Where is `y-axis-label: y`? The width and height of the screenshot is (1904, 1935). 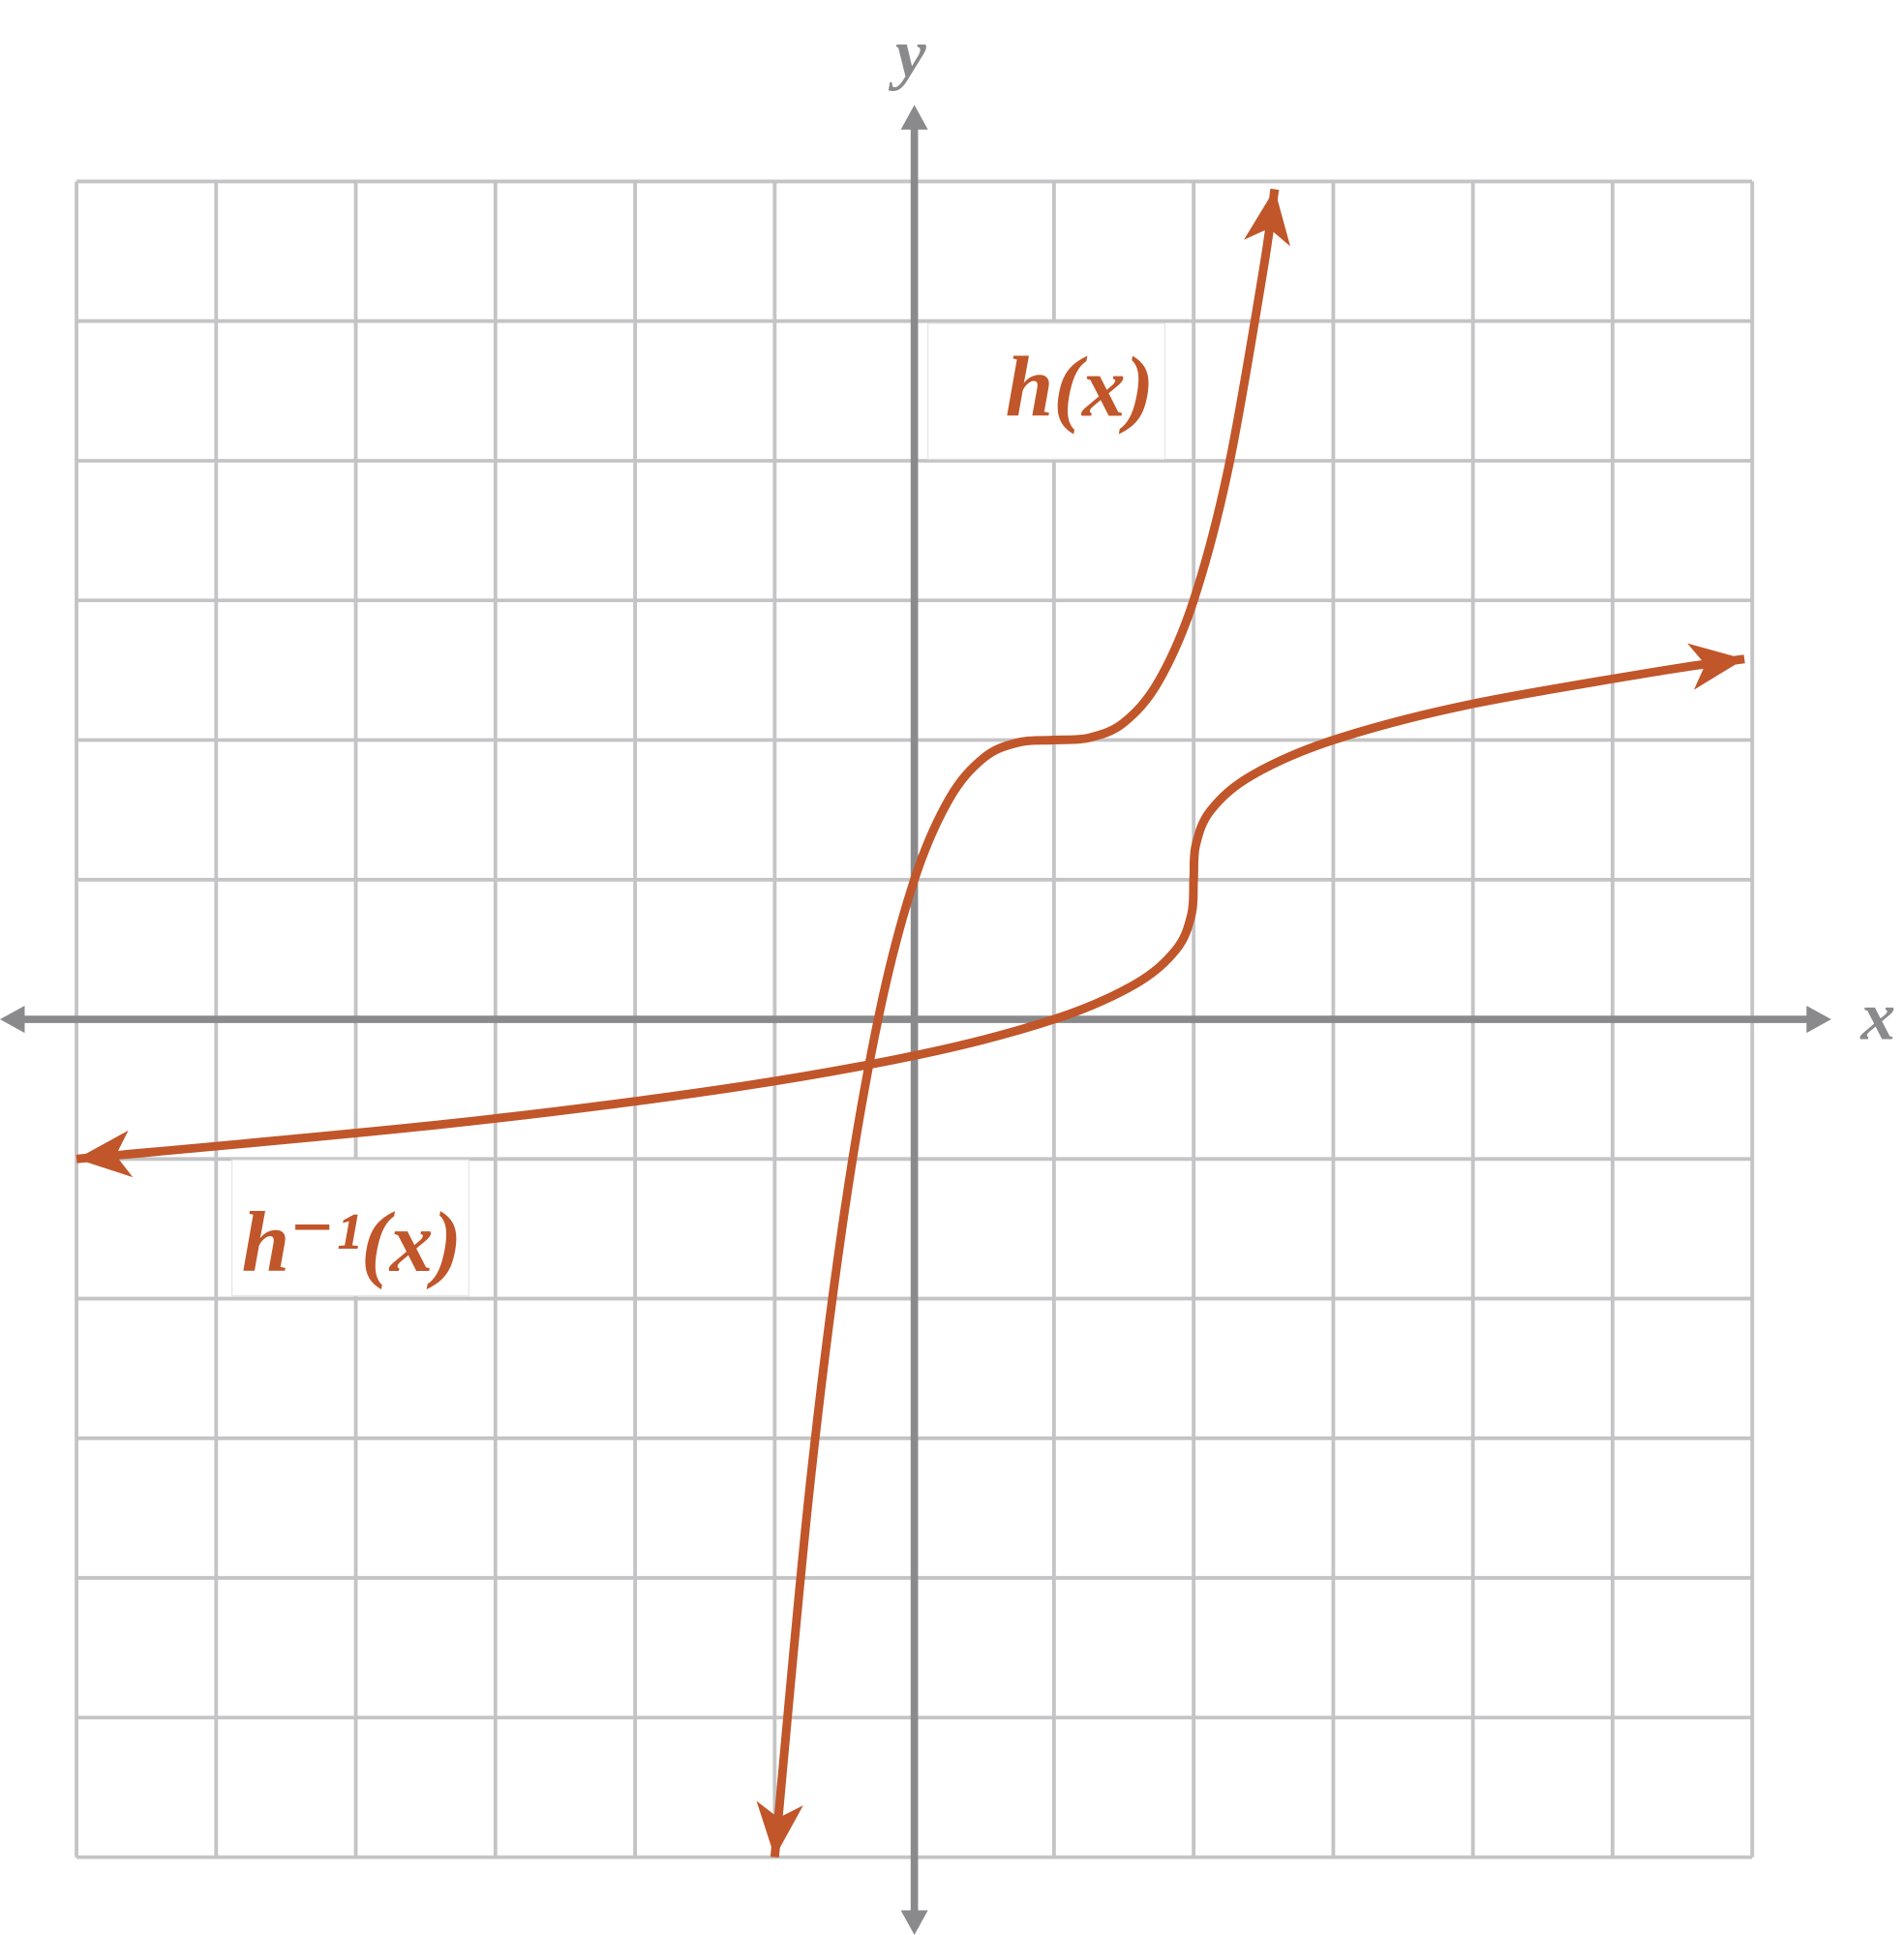
y-axis-label: y is located at coordinates (907, 54).